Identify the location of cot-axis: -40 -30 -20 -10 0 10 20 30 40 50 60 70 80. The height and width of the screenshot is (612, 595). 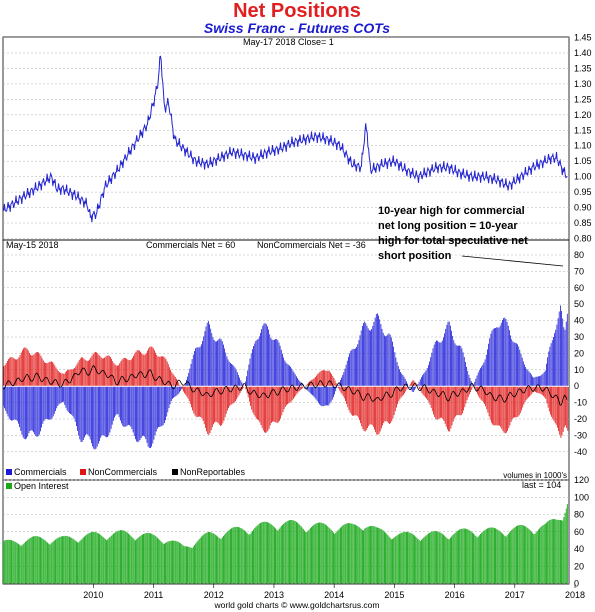
(580, 353).